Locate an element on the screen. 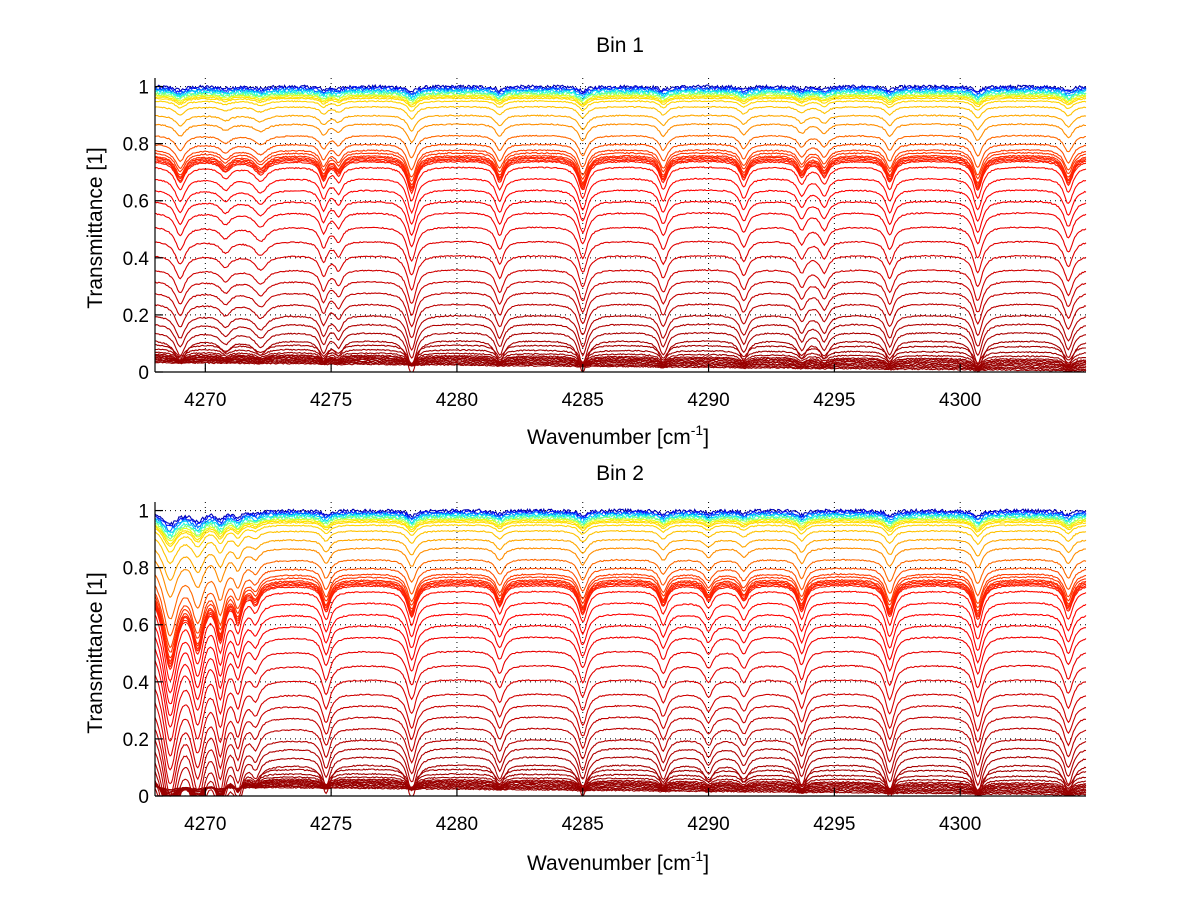  y-tick-label: 0.8 is located at coordinates (136, 145).